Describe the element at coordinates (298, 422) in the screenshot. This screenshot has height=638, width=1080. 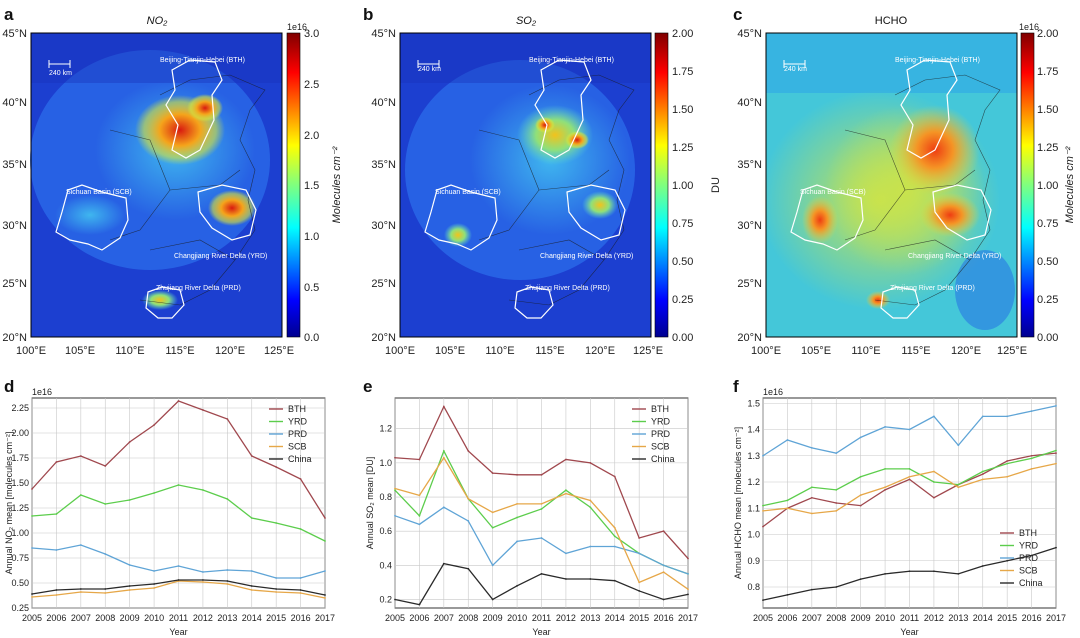
I see `legend-label-yrd: YRD` at that location.